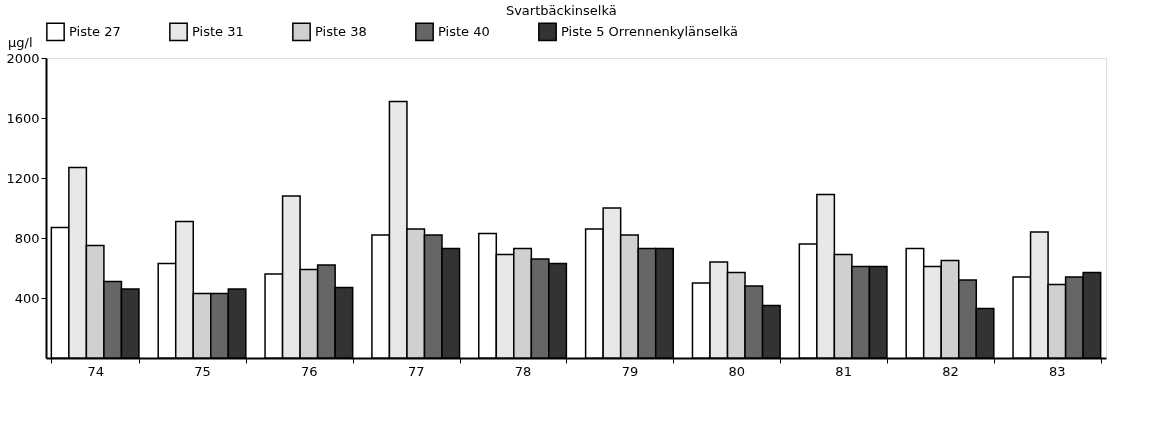 The width and height of the screenshot is (1173, 427). Describe the element at coordinates (464, 31) in the screenshot. I see `legend-label: Piste 40` at that location.